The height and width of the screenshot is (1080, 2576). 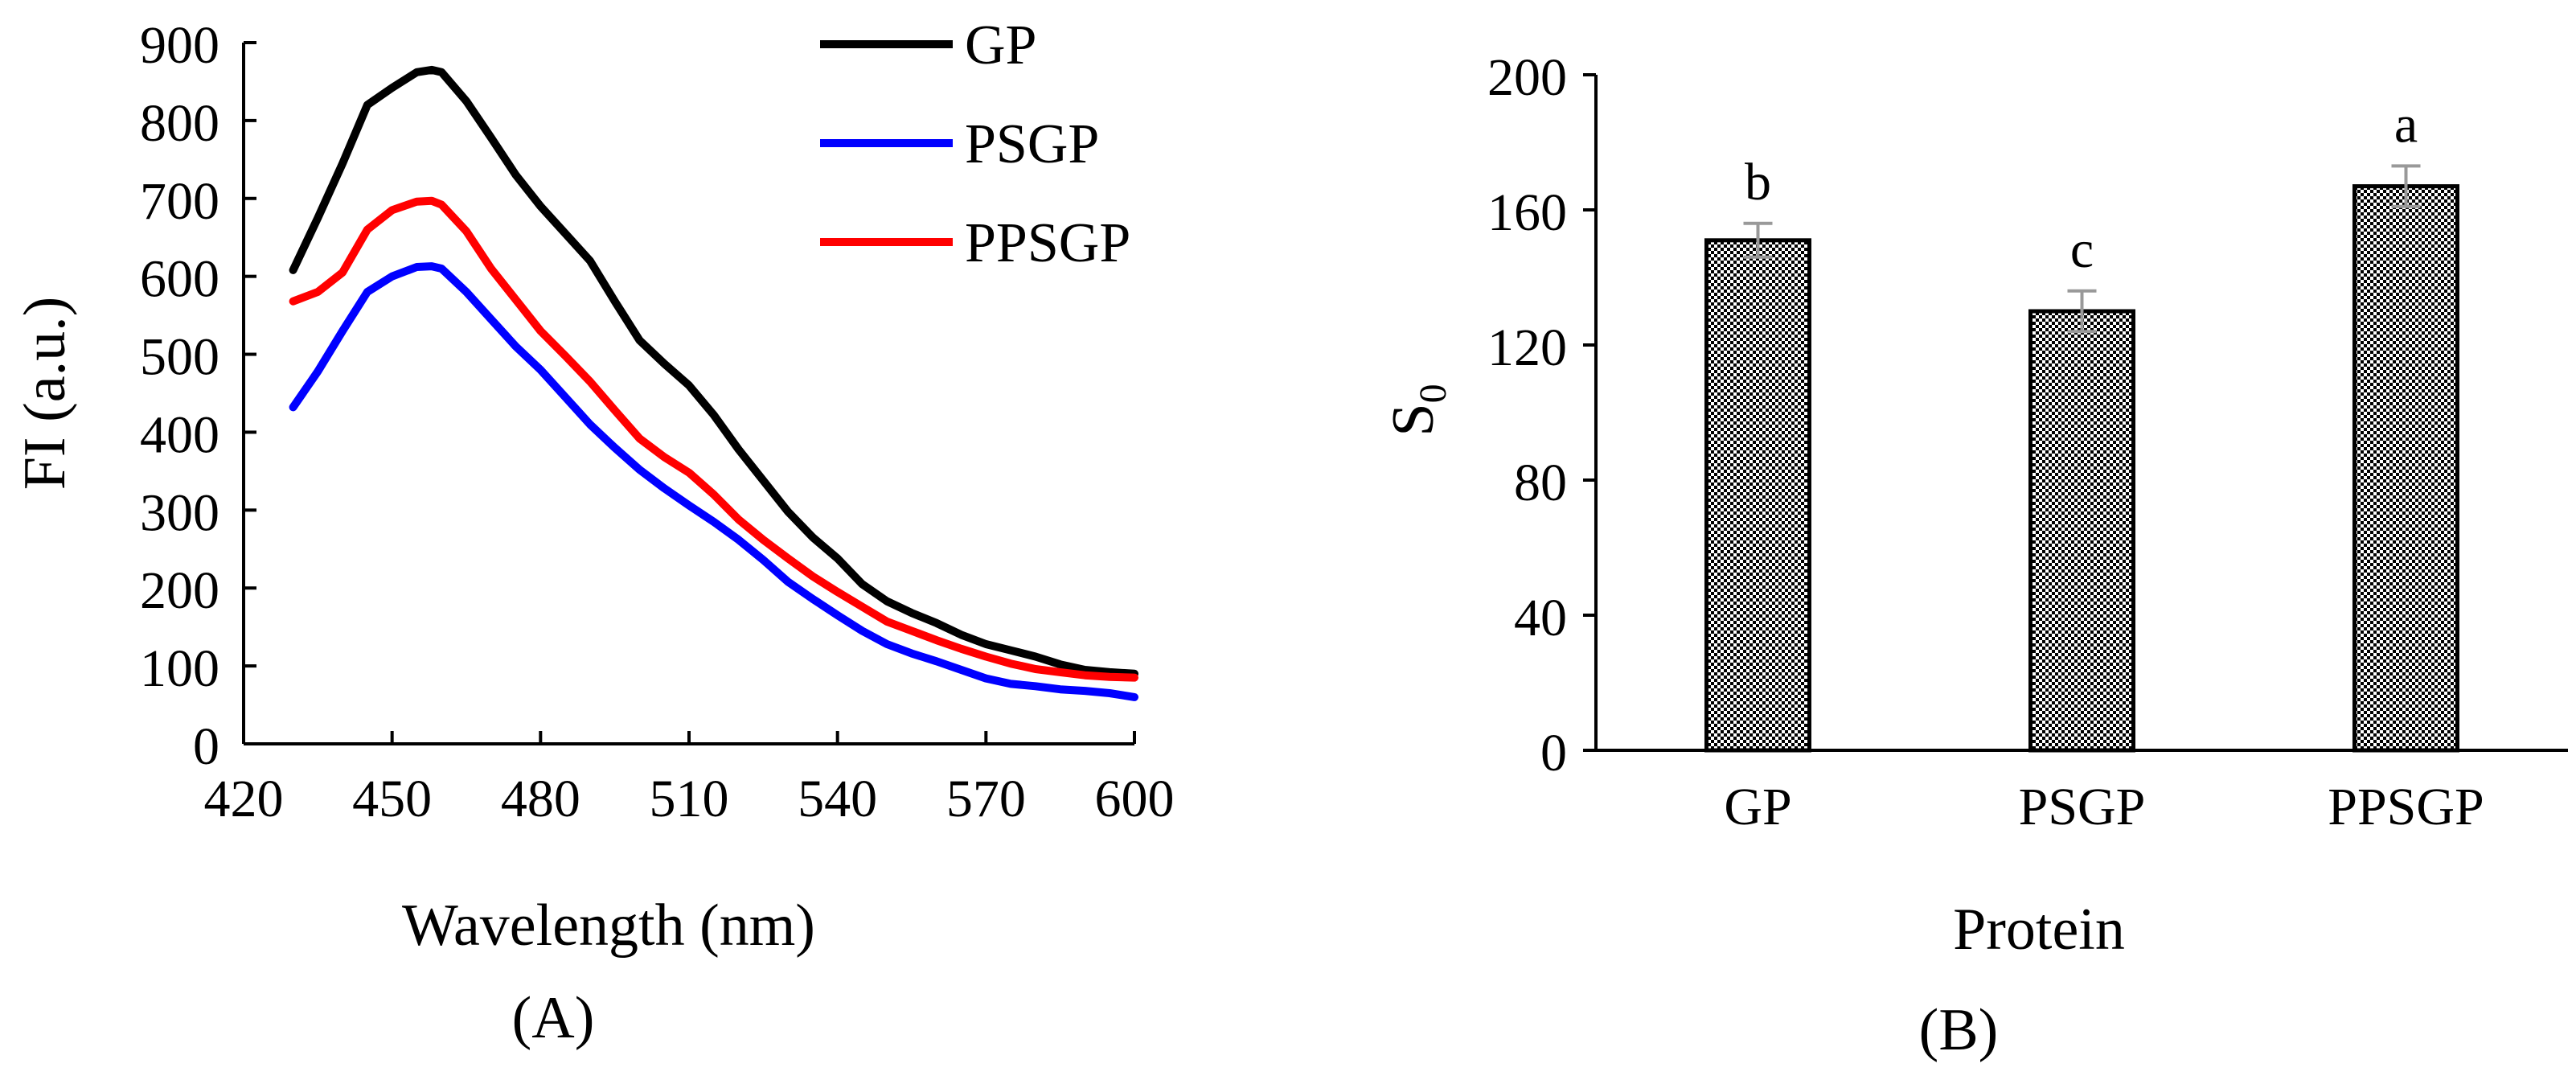 I want to click on panel-b-y-axis-title: S0, so click(x=1417, y=410).